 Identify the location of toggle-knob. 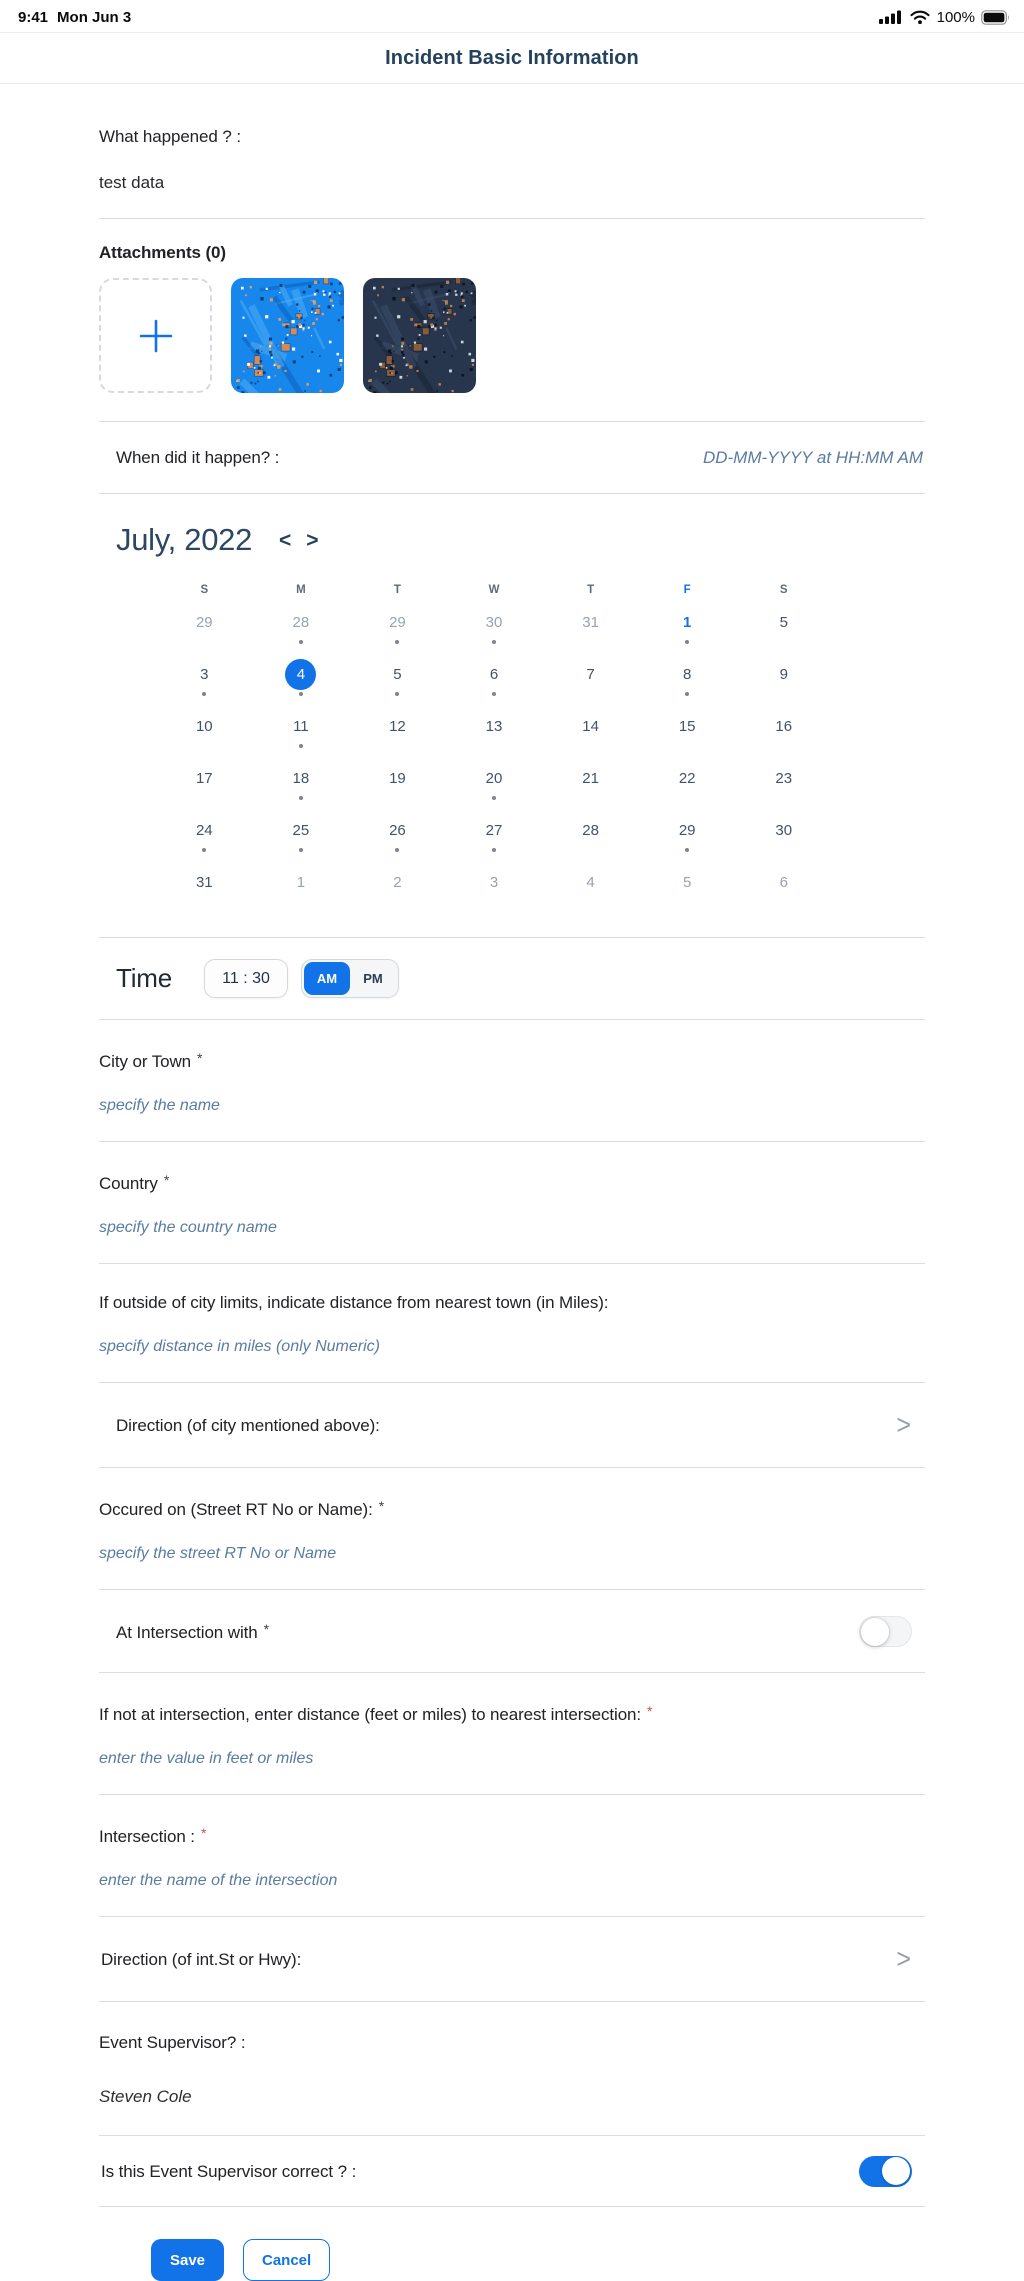
(875, 1631).